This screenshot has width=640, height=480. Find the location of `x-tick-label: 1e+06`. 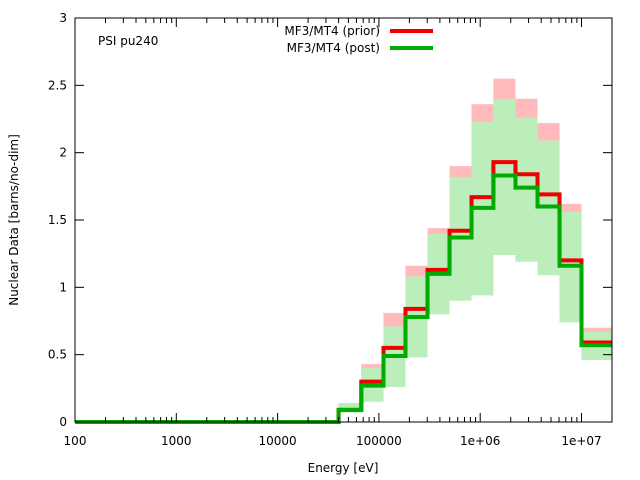

x-tick-label: 1e+06 is located at coordinates (480, 441).